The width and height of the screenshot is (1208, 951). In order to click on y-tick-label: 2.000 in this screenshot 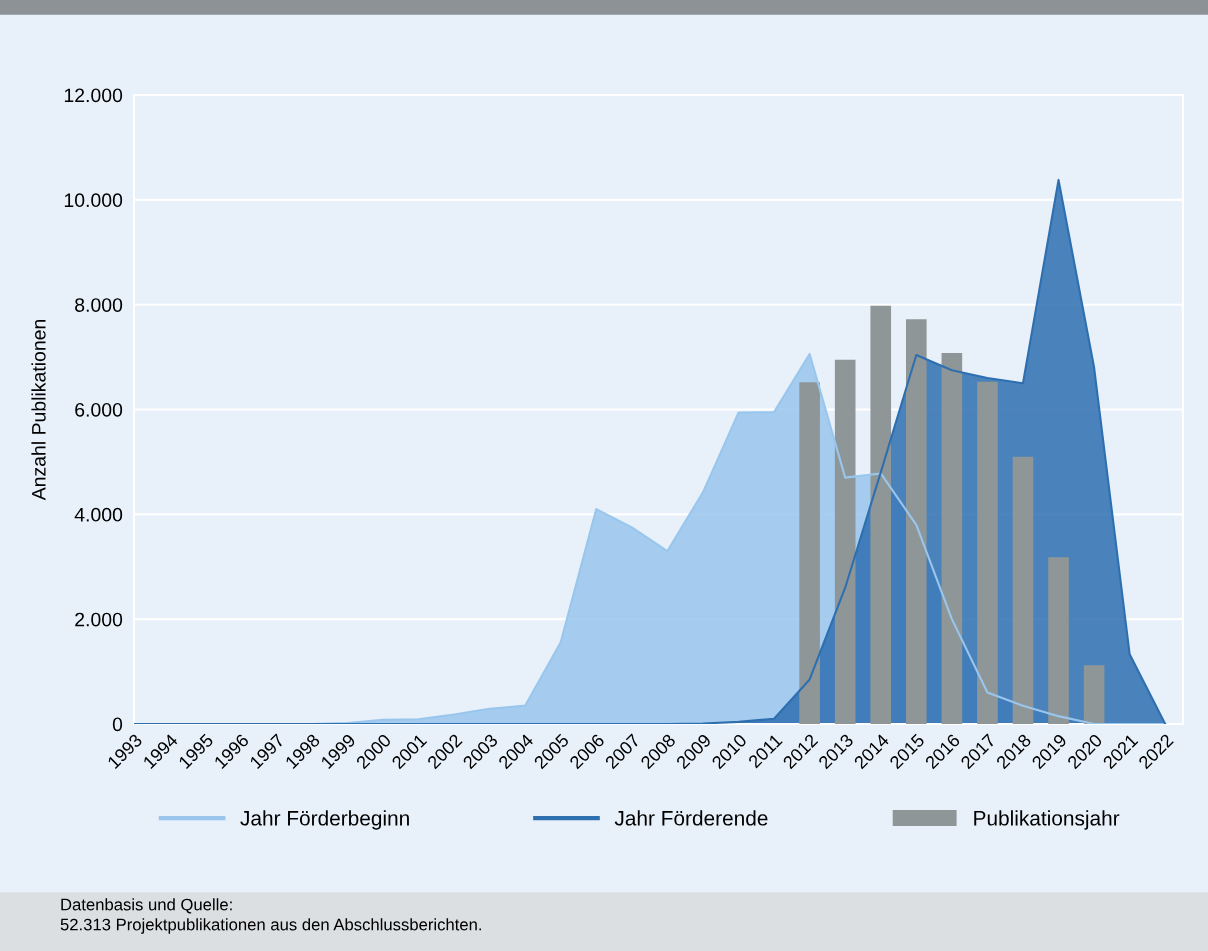, I will do `click(99, 619)`.